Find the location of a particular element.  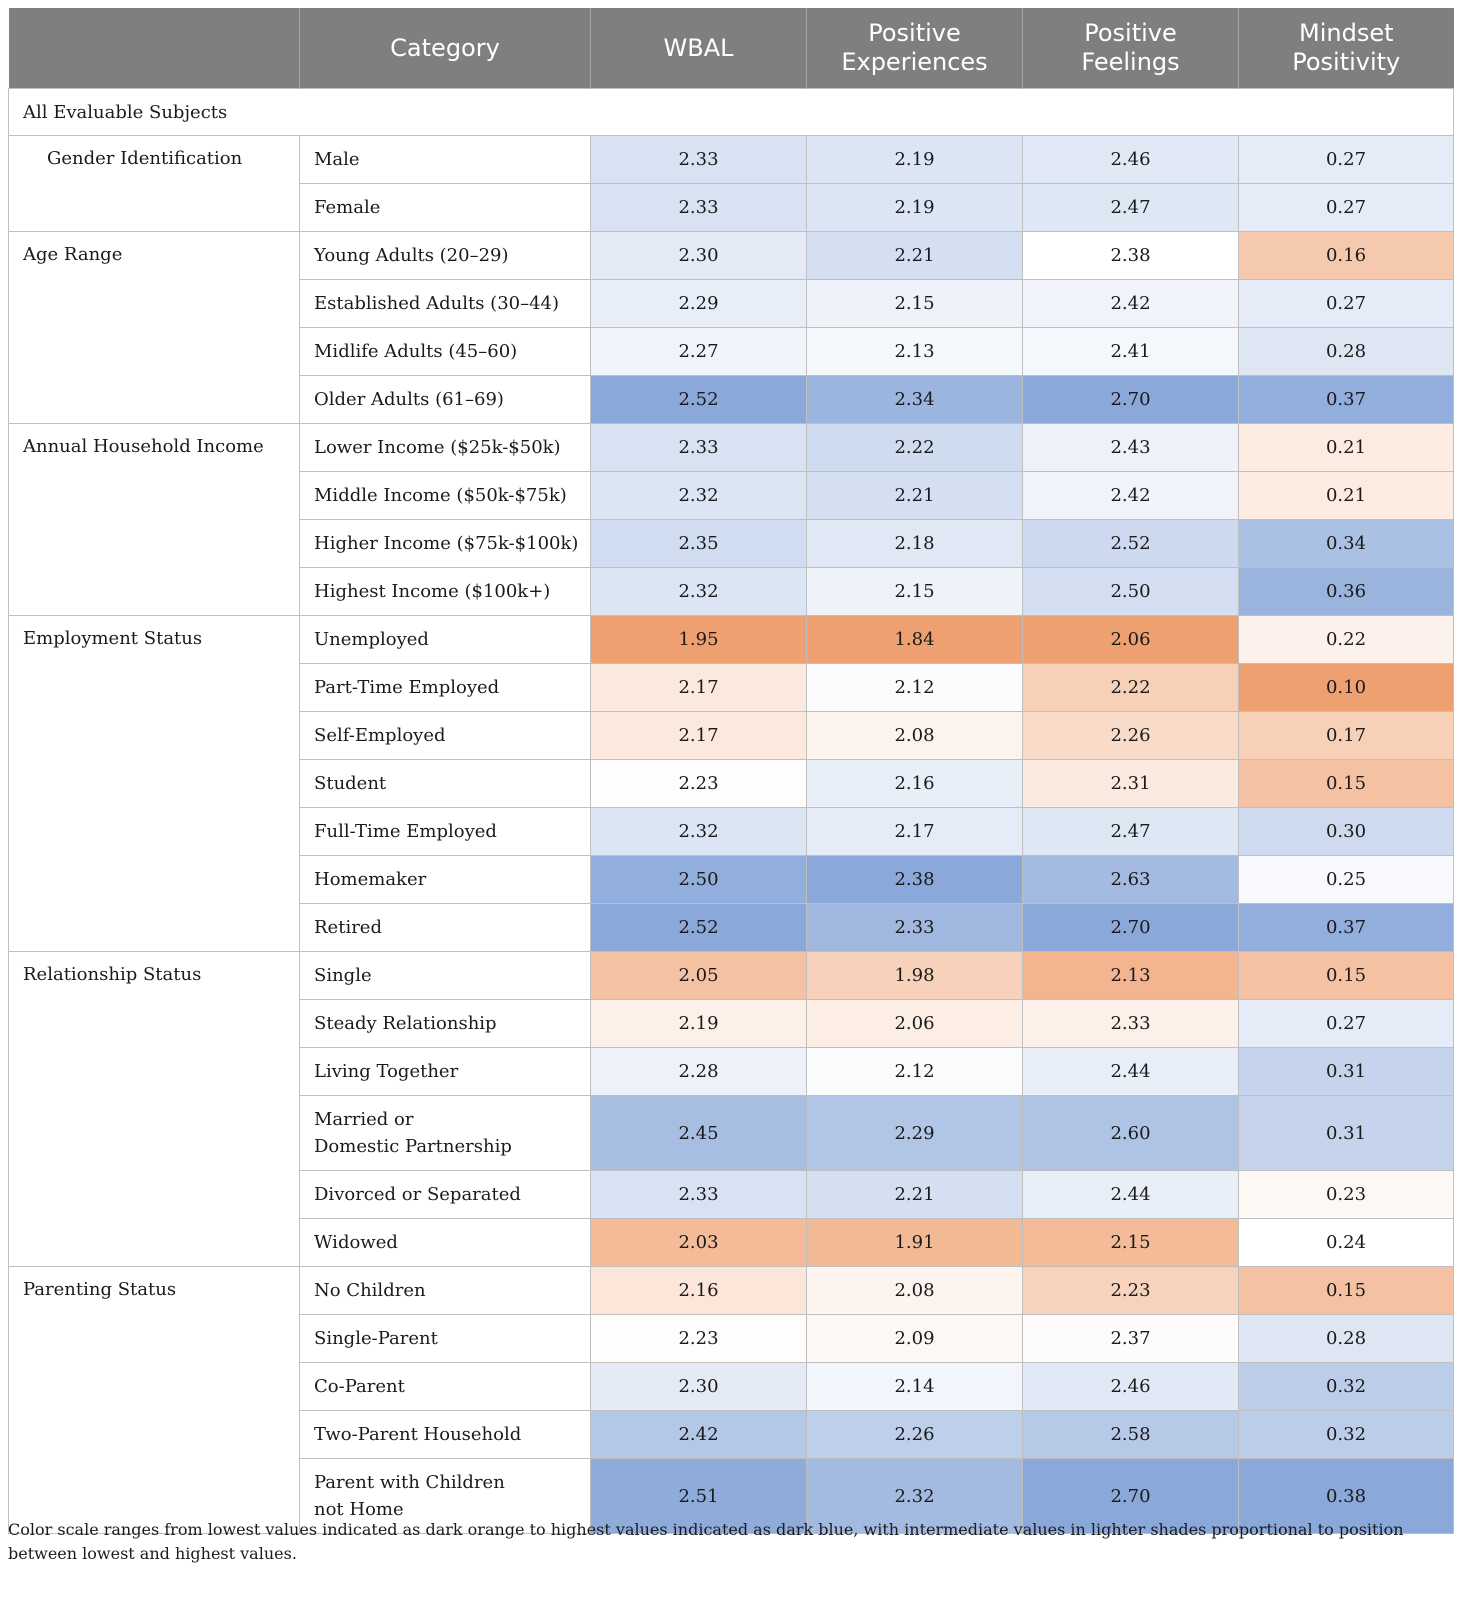

positive-experiences-cell: 2.15 is located at coordinates (914, 303).